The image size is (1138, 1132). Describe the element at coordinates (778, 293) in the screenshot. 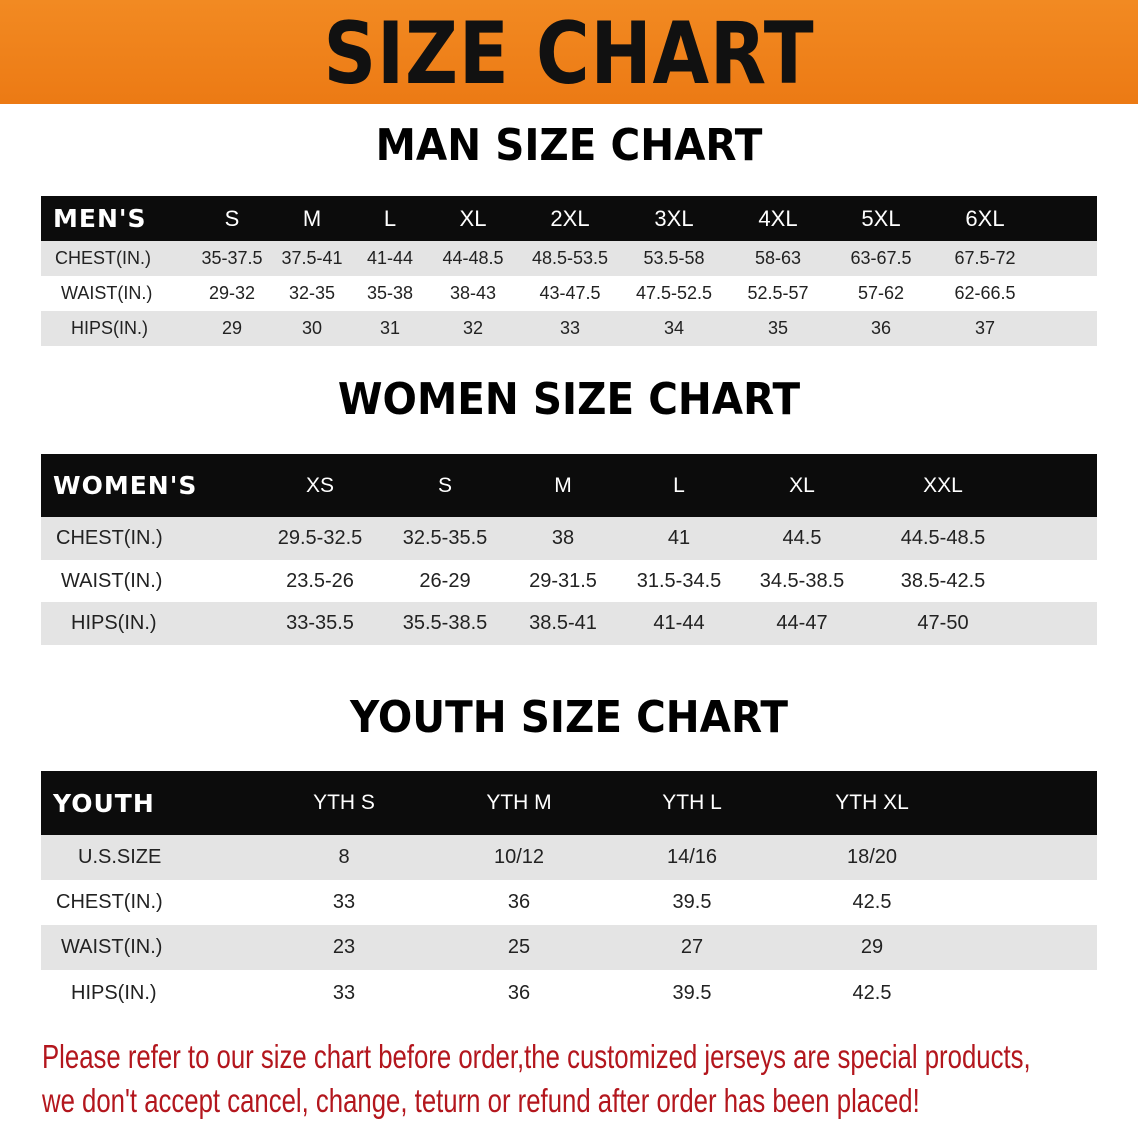

I see `measurement-cell: 52.5-57` at that location.